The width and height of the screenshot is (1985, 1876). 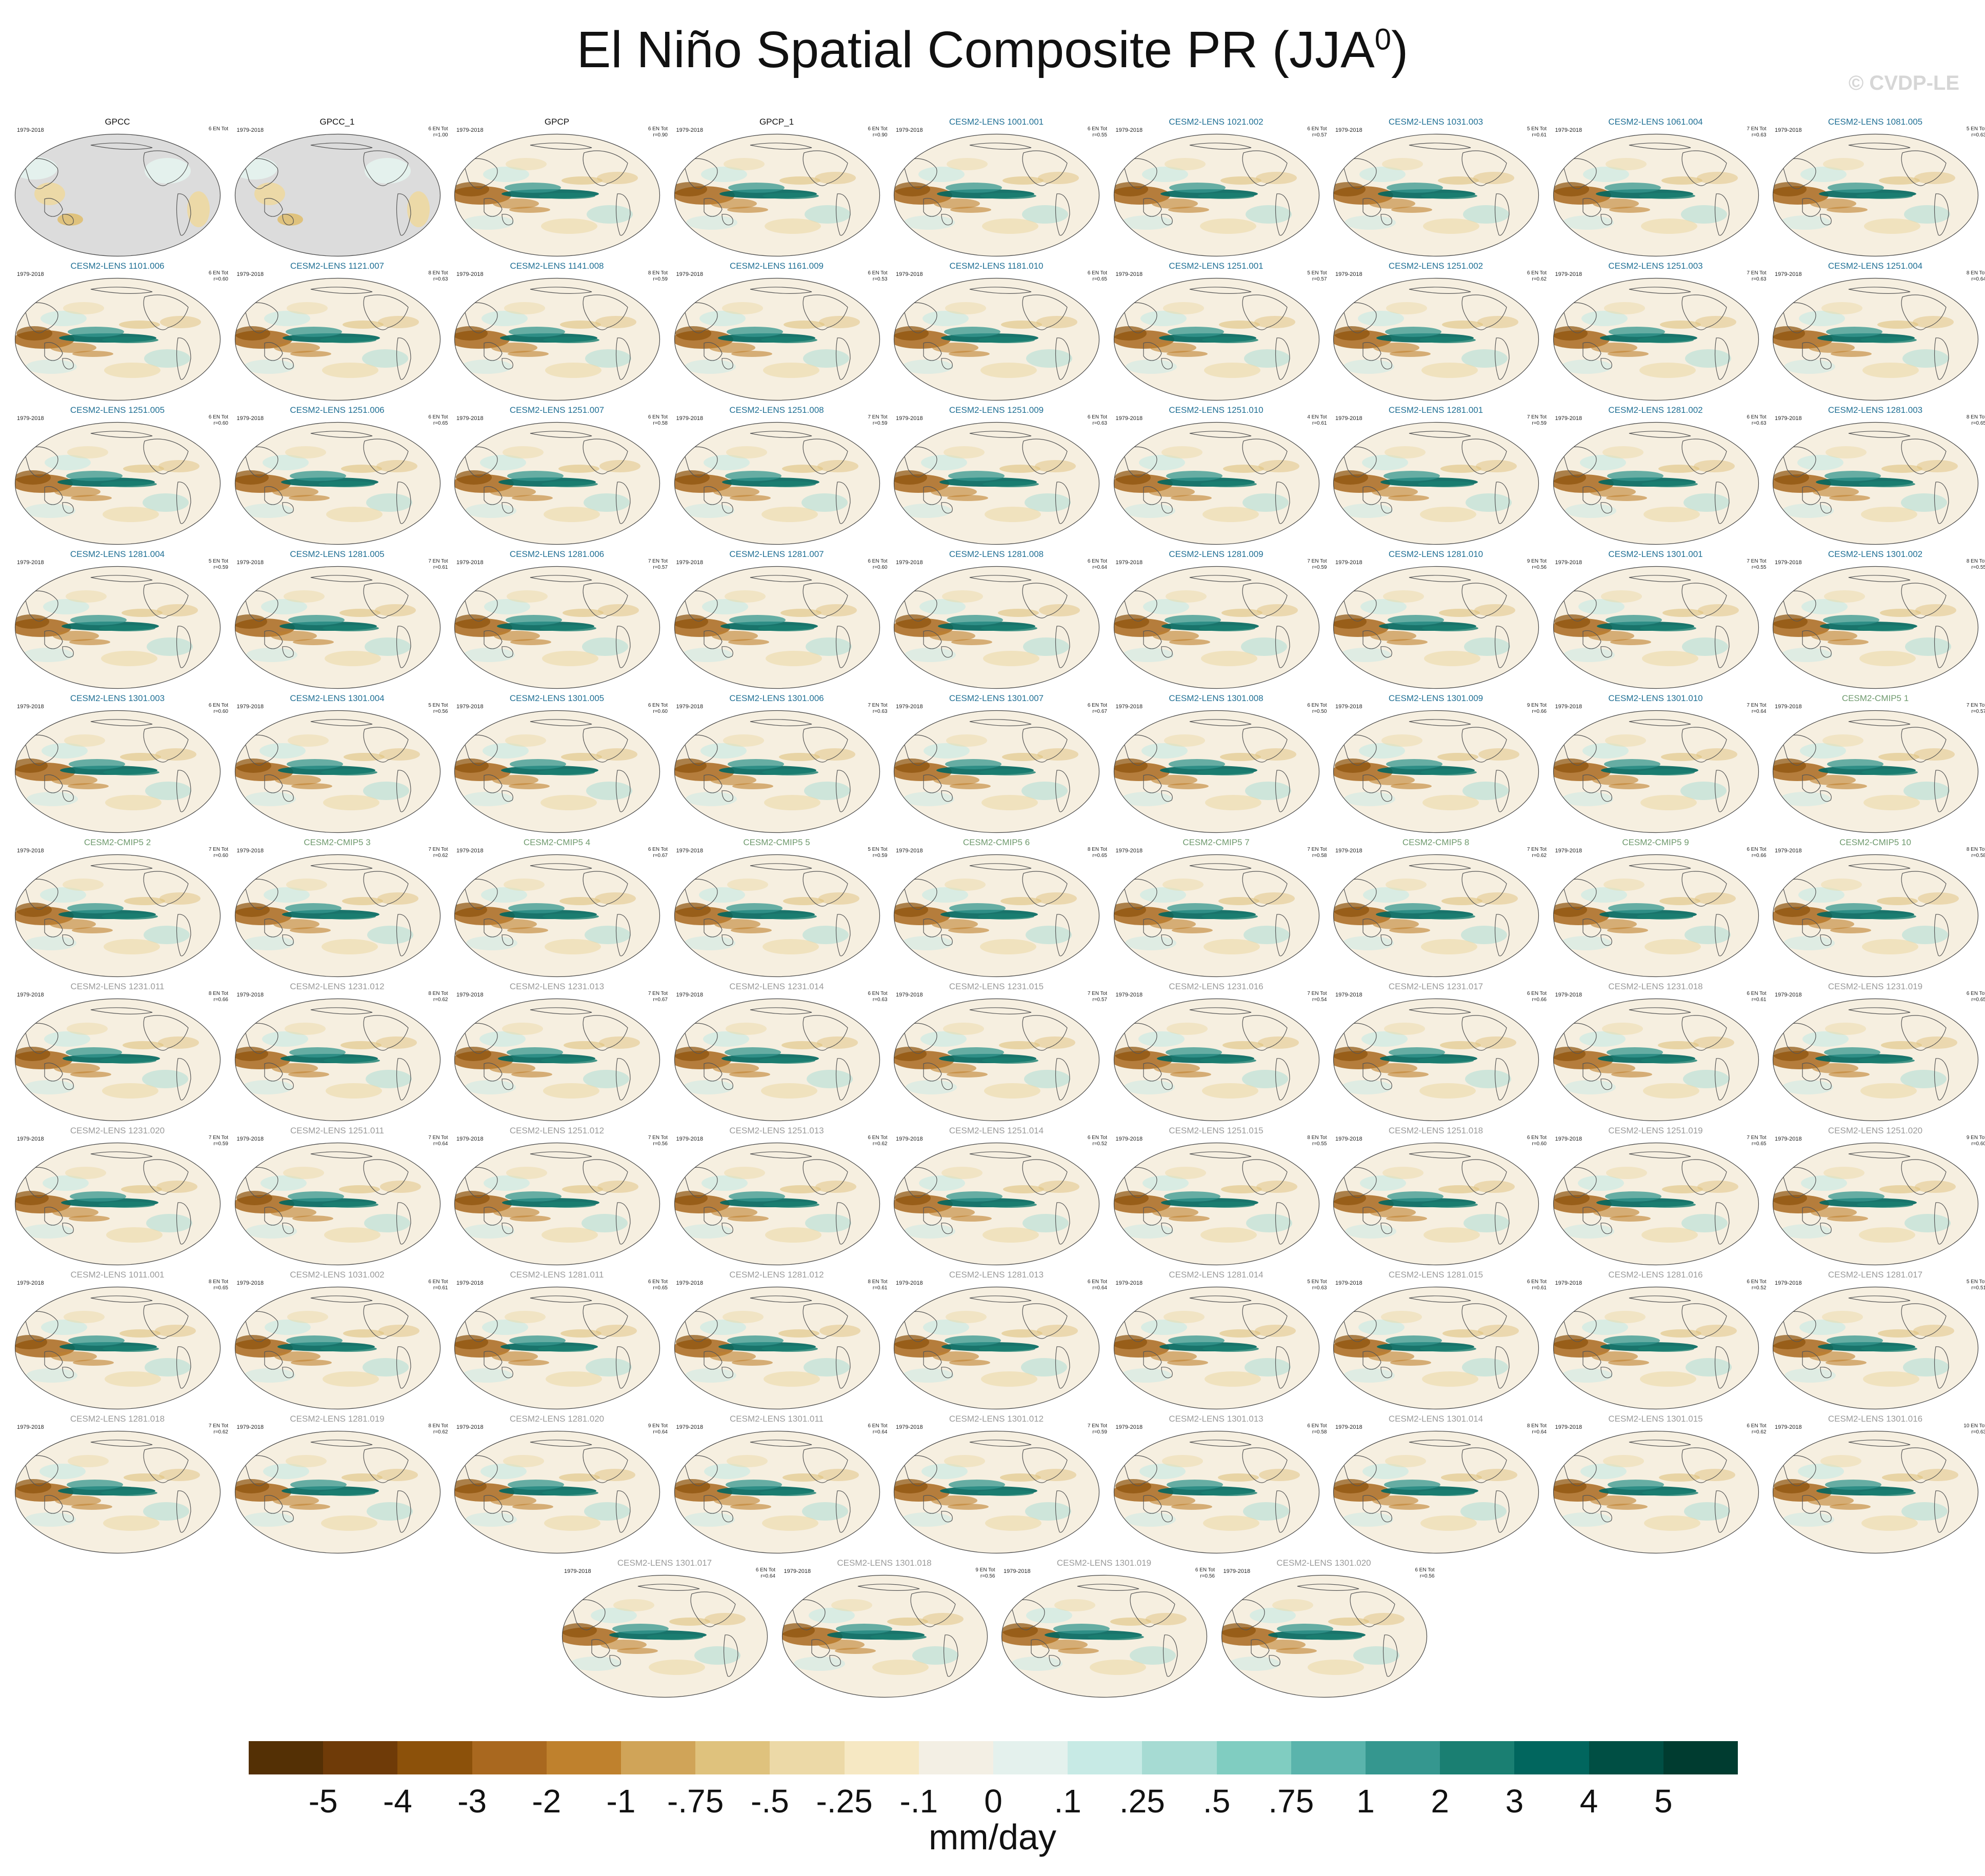 I want to click on panel-title: CESM2-LENS 1061.004, so click(x=1655, y=122).